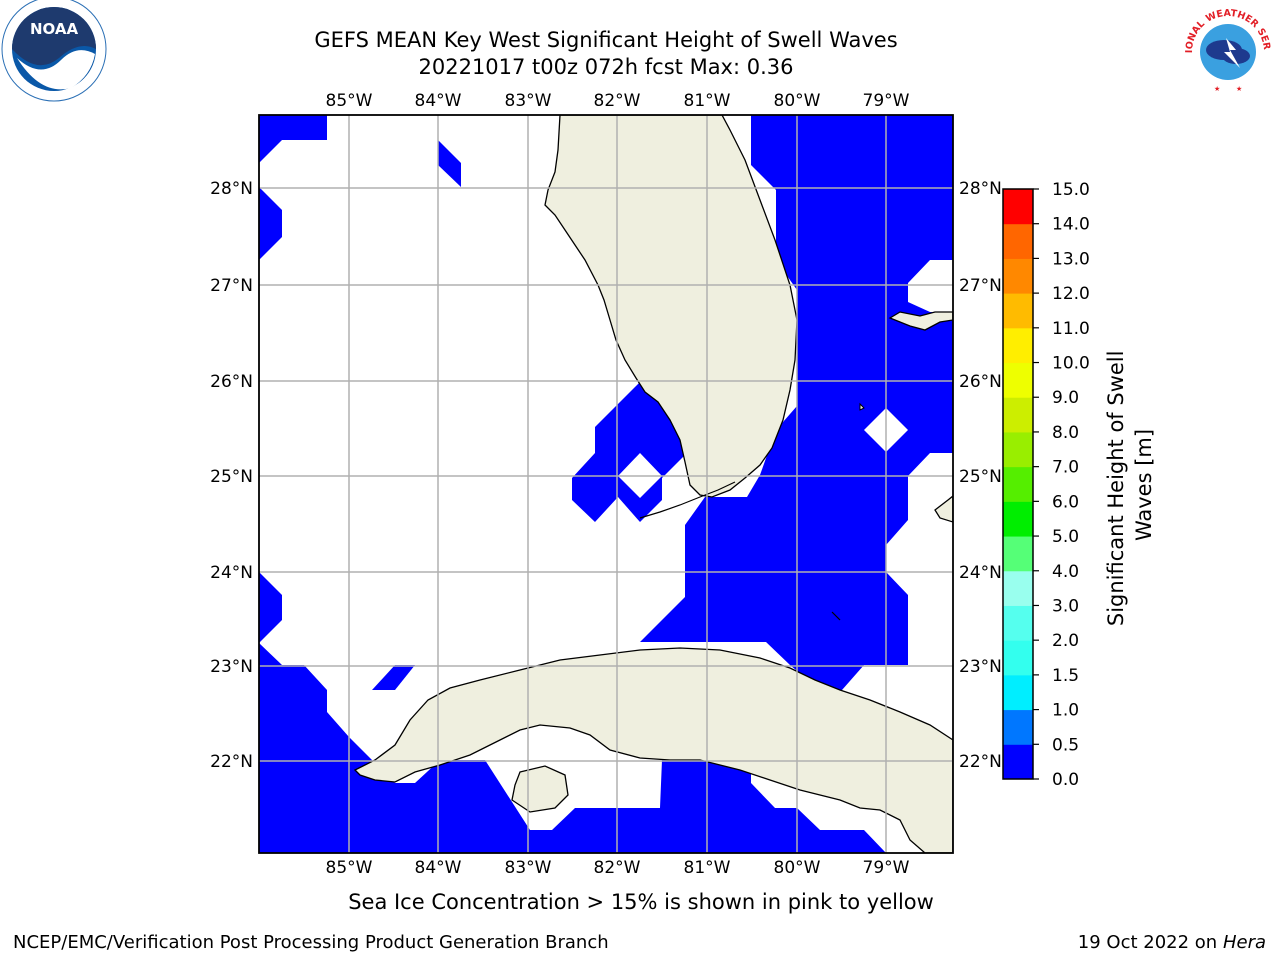  What do you see at coordinates (1065, 433) in the screenshot?
I see `colorbar-tick-label: 8.0` at bounding box center [1065, 433].